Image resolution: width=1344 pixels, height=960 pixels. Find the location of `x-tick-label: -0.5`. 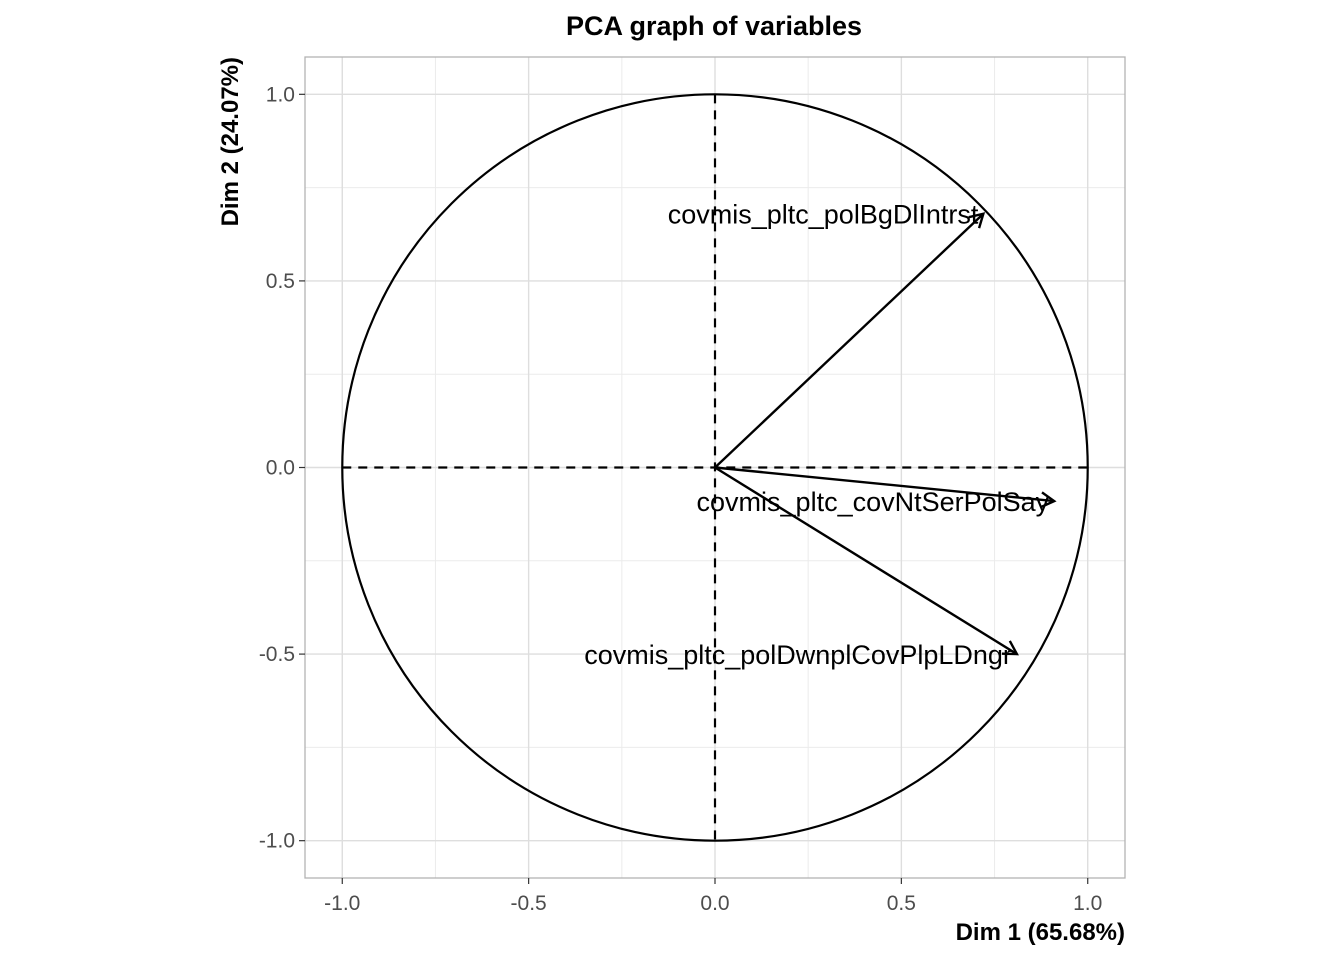

x-tick-label: -0.5 is located at coordinates (529, 903).